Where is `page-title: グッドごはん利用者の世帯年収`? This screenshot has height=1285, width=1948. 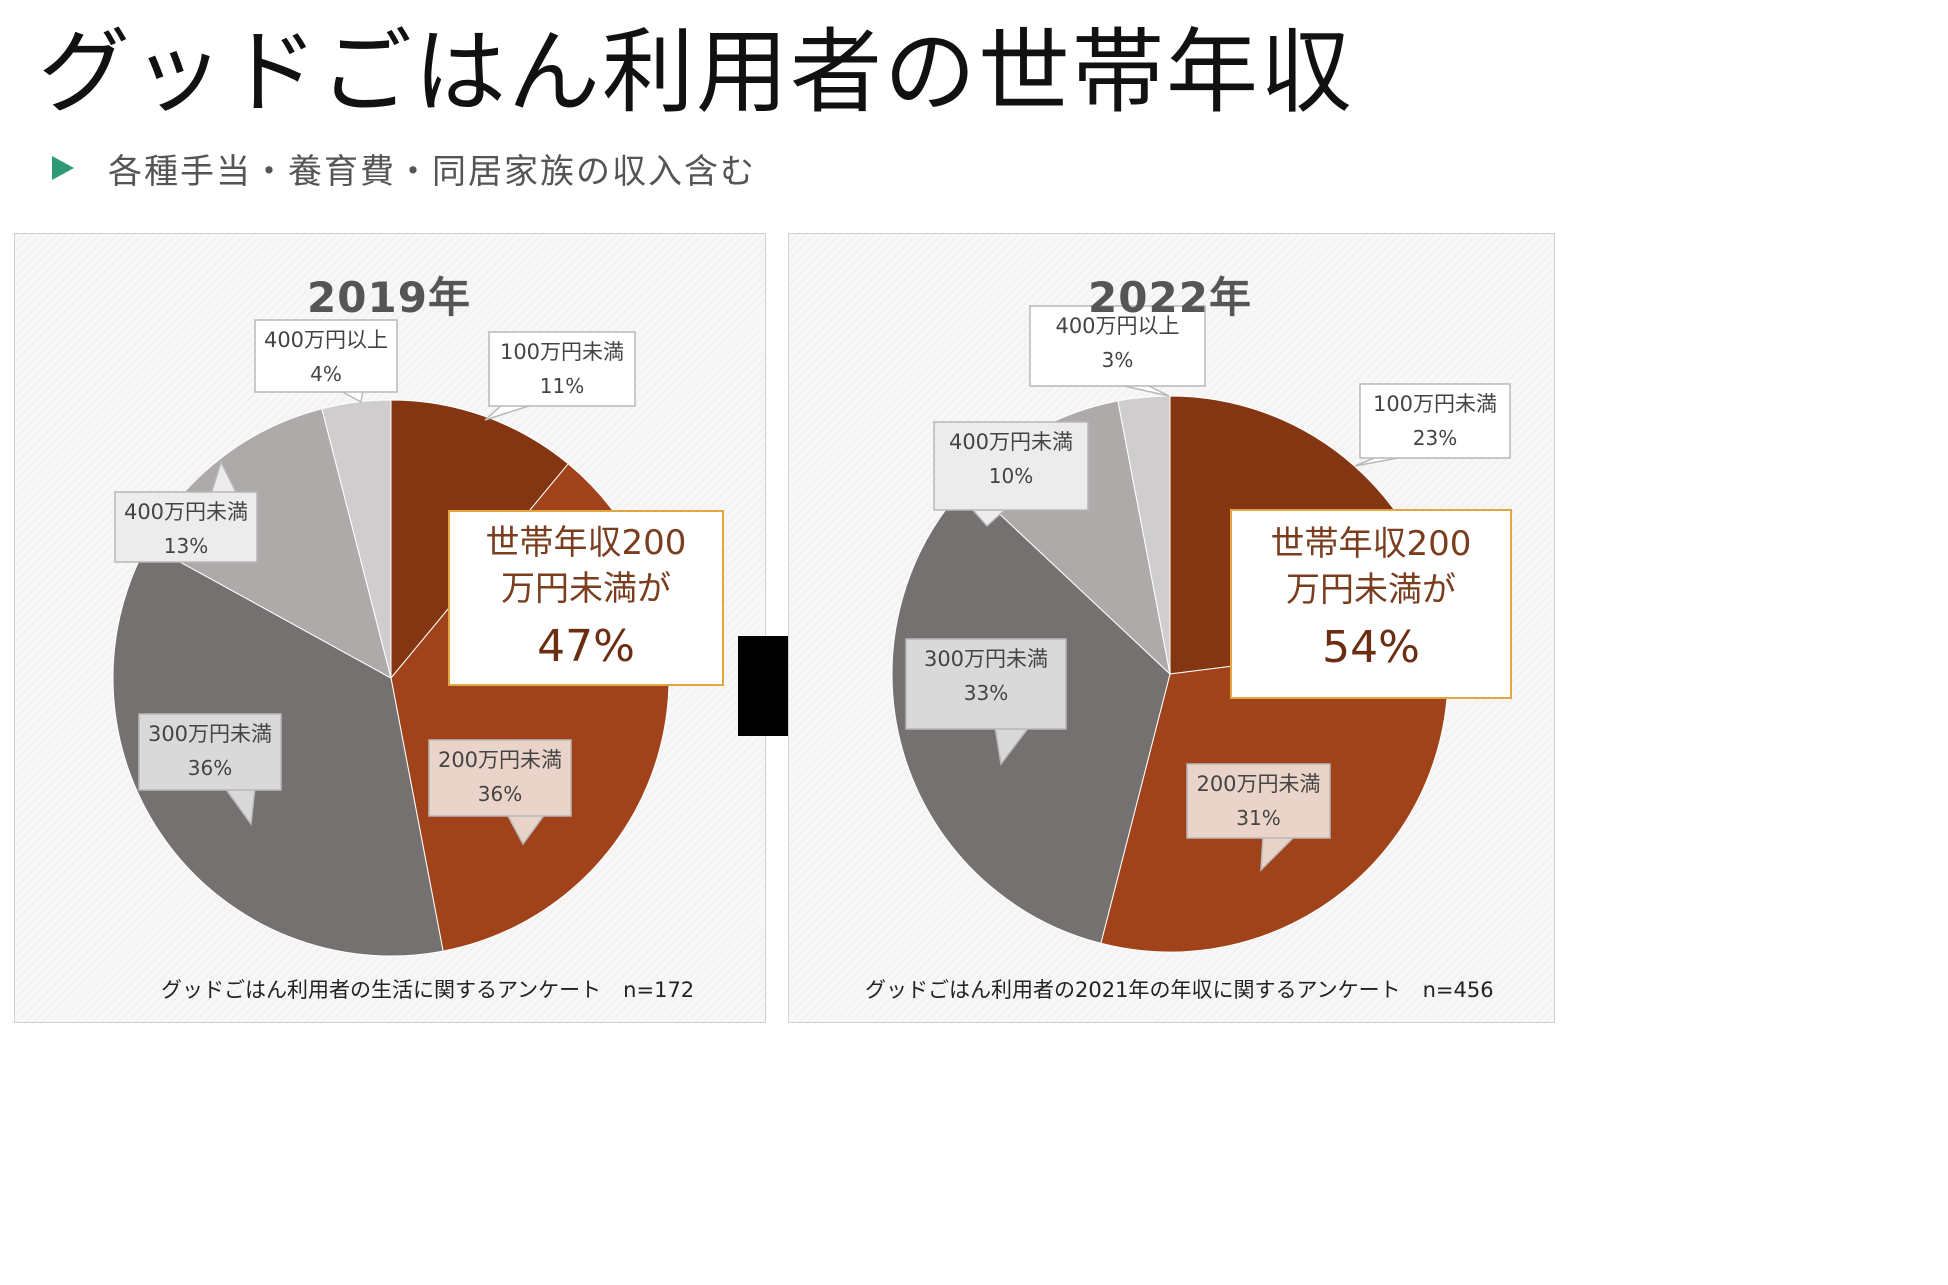
page-title: グッドごはん利用者の世帯年収 is located at coordinates (696, 72).